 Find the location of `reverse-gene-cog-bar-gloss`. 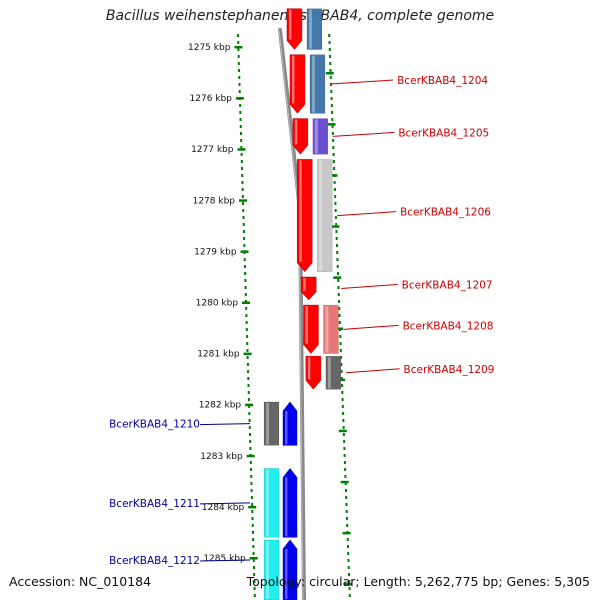

reverse-gene-cog-bar-gloss is located at coordinates (267, 503).